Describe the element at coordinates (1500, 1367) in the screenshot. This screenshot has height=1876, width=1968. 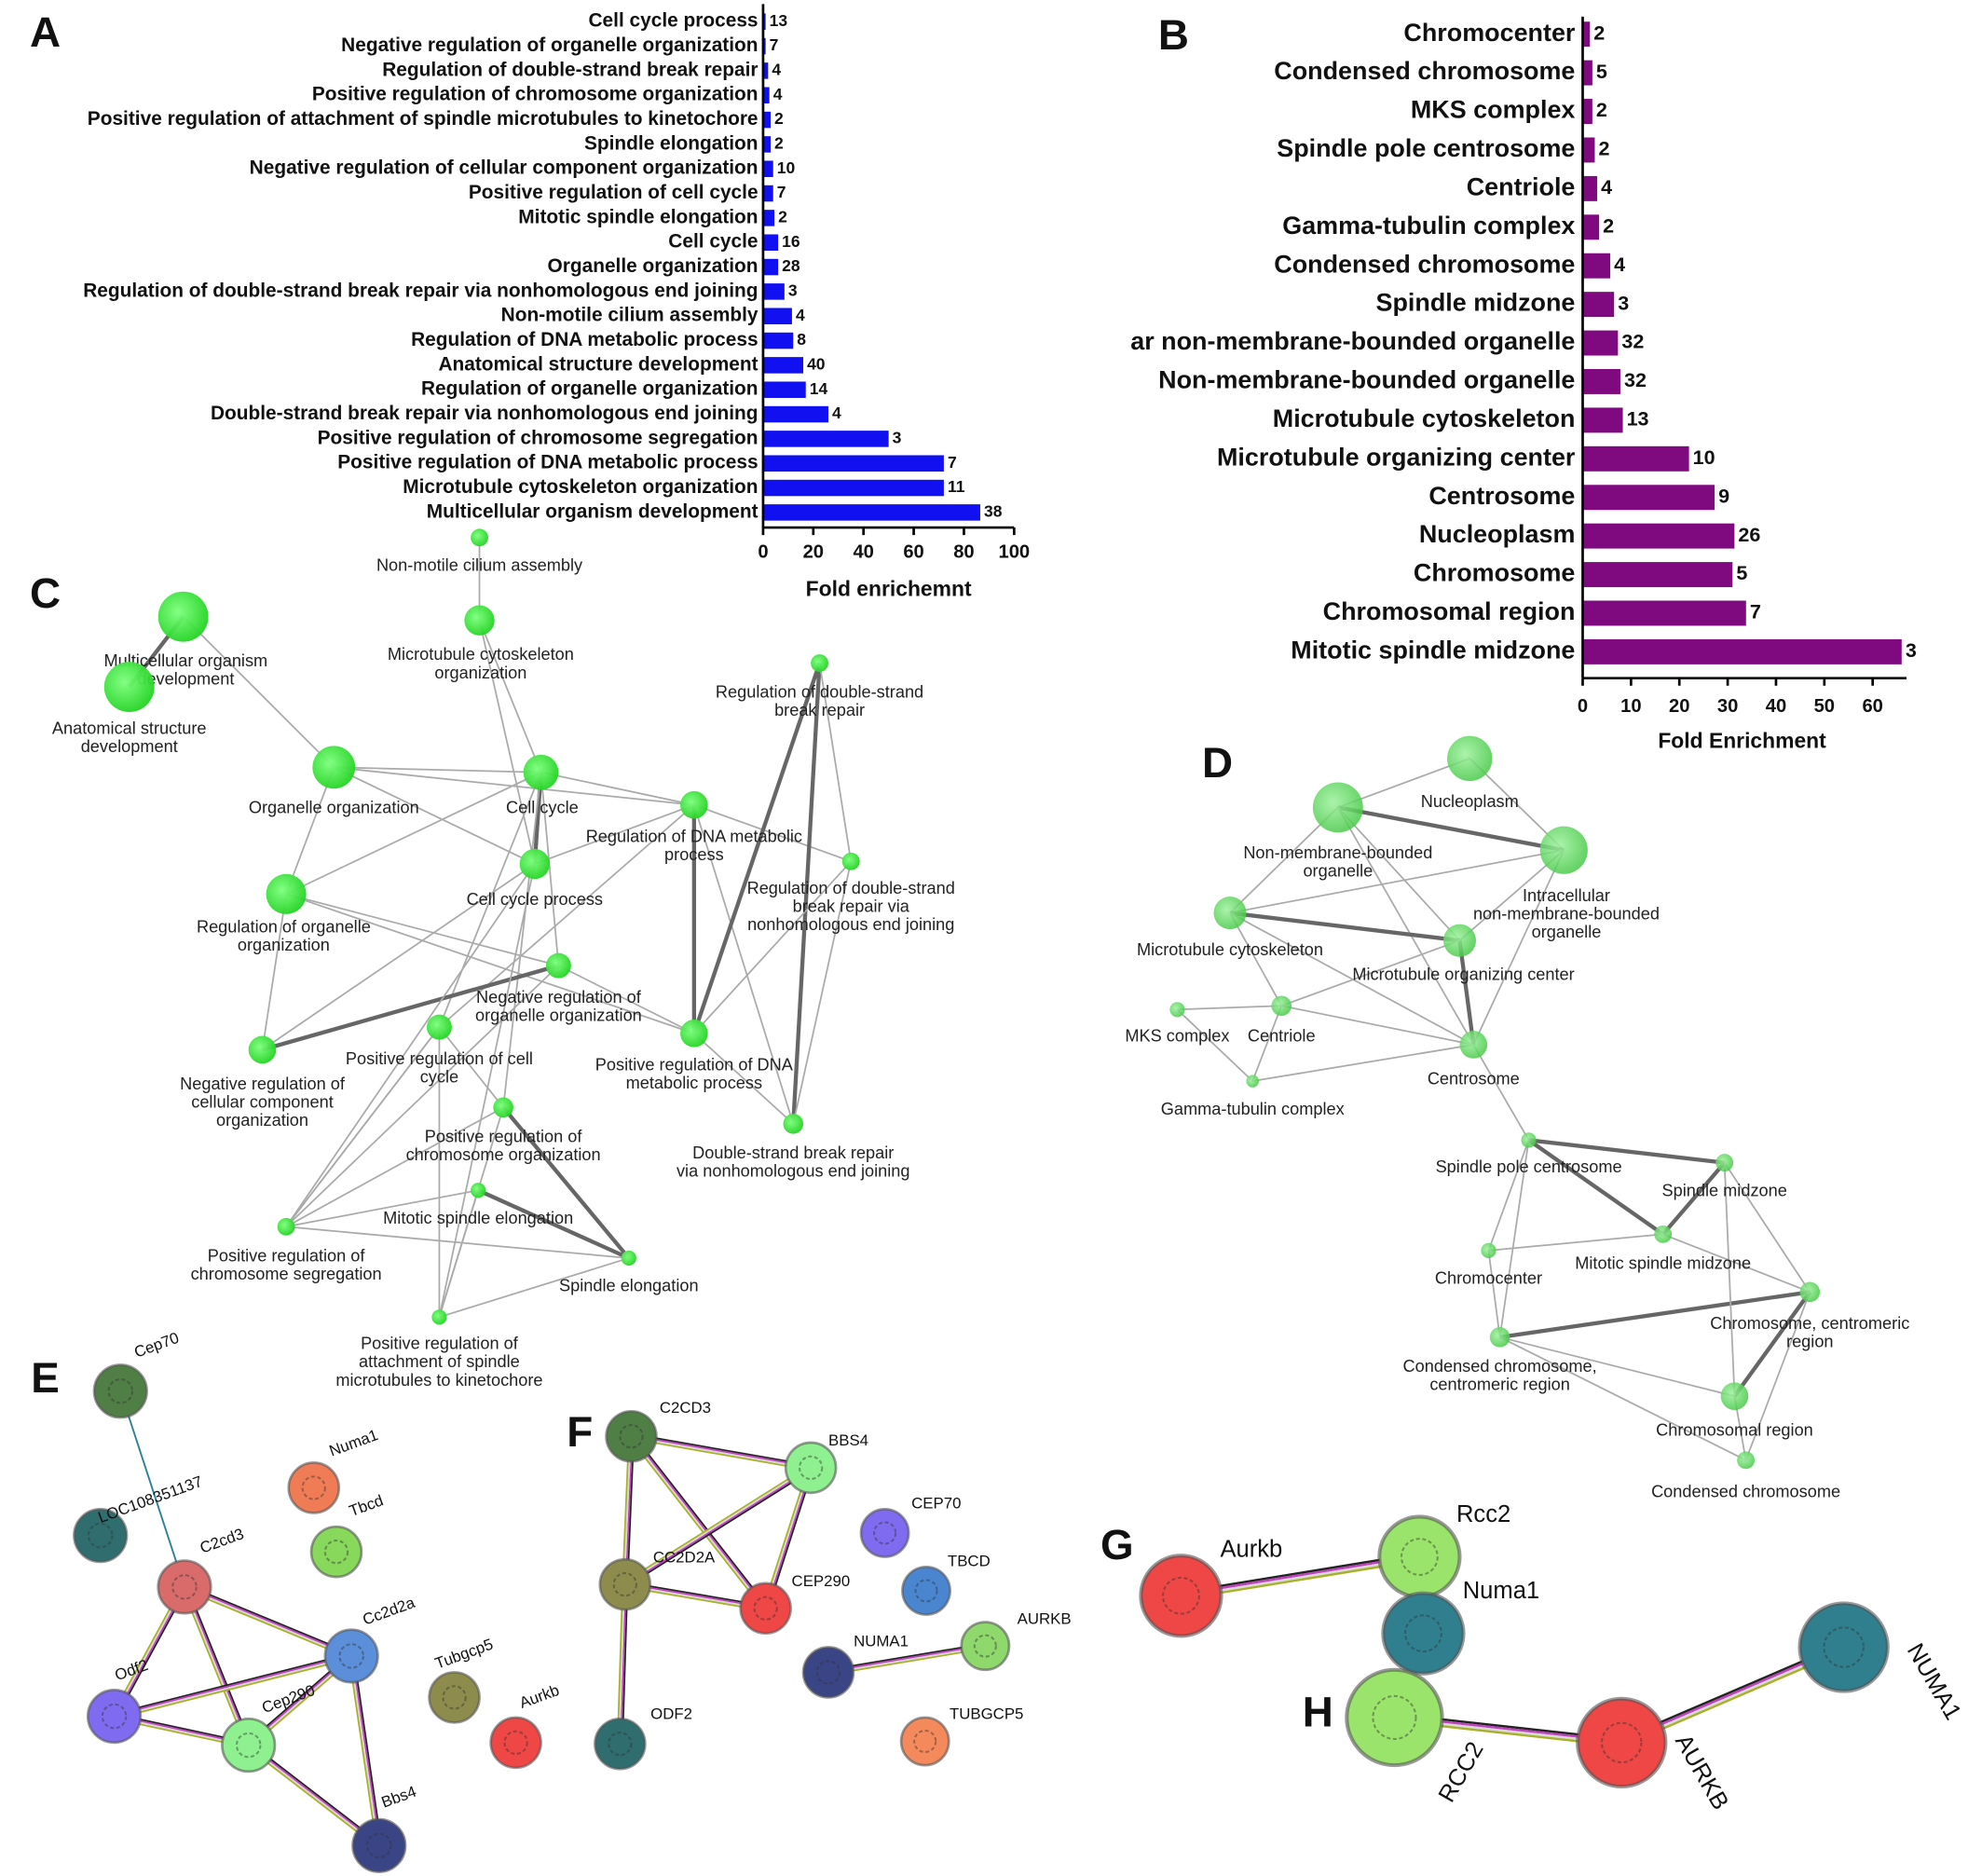
I see `node-label: Condensed chromosome,` at that location.